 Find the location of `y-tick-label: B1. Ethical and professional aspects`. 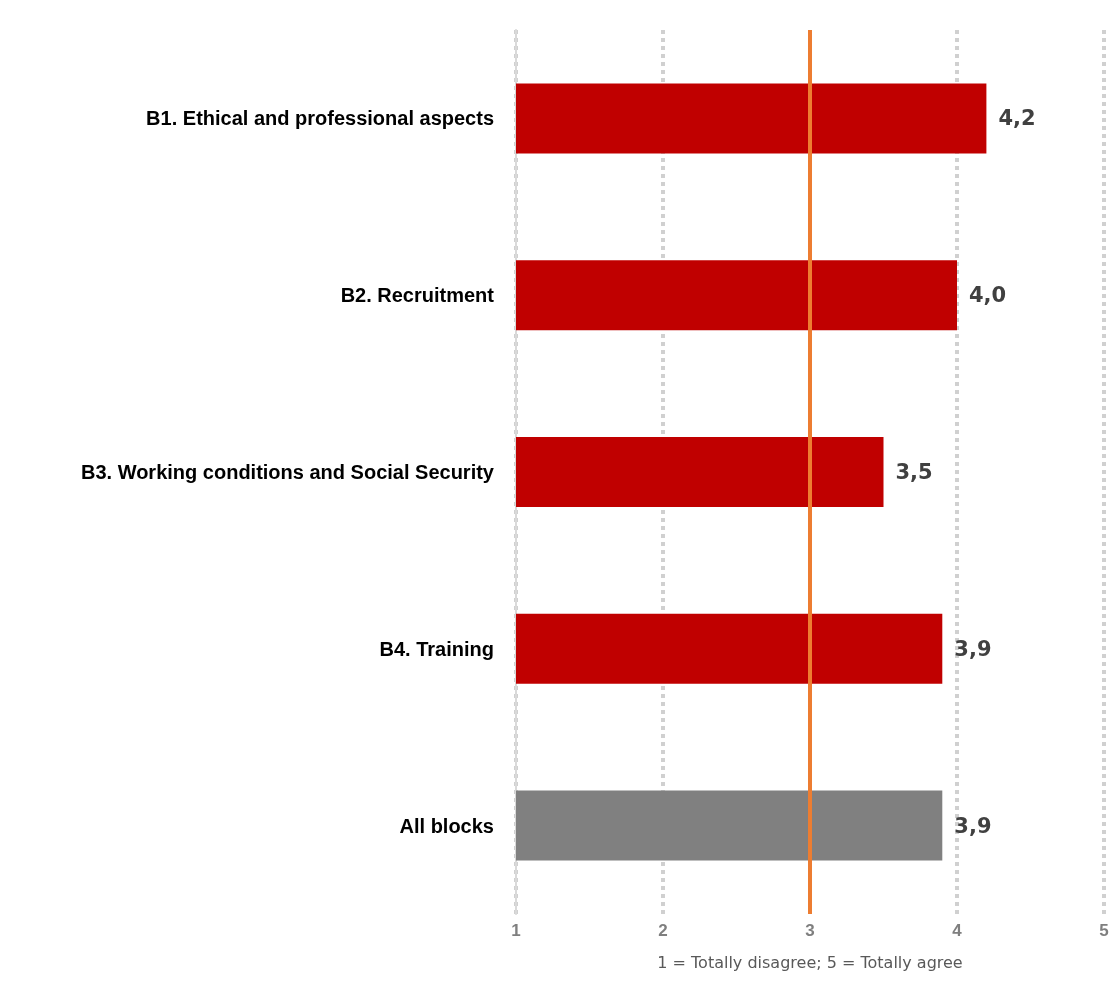

y-tick-label: B1. Ethical and professional aspects is located at coordinates (320, 118).